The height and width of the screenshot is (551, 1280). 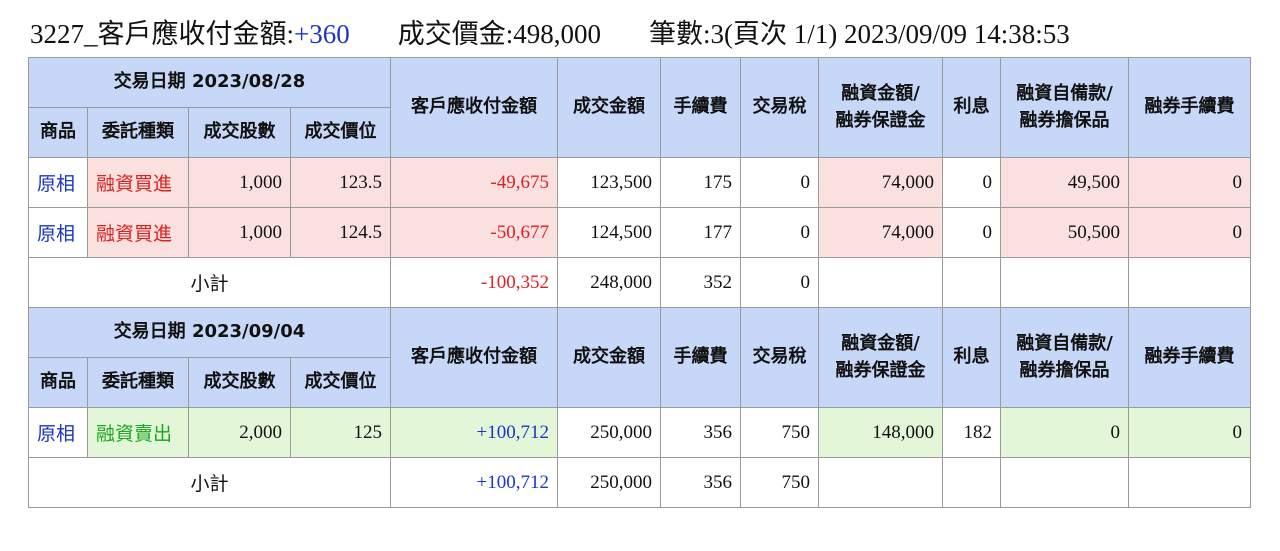 What do you see at coordinates (779, 432) in the screenshot?
I see `cell: 750` at bounding box center [779, 432].